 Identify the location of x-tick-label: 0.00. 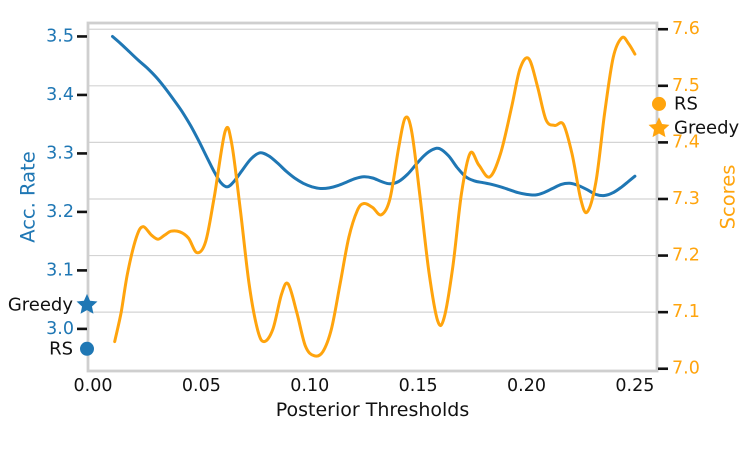
(93, 386).